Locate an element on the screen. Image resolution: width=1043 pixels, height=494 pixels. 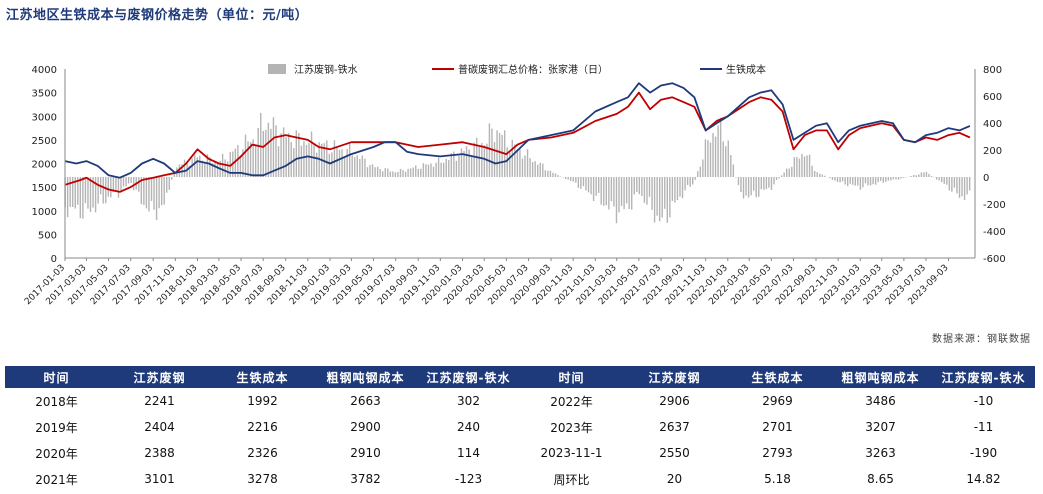
y-right-tick-label: 400 is located at coordinates (992, 124).